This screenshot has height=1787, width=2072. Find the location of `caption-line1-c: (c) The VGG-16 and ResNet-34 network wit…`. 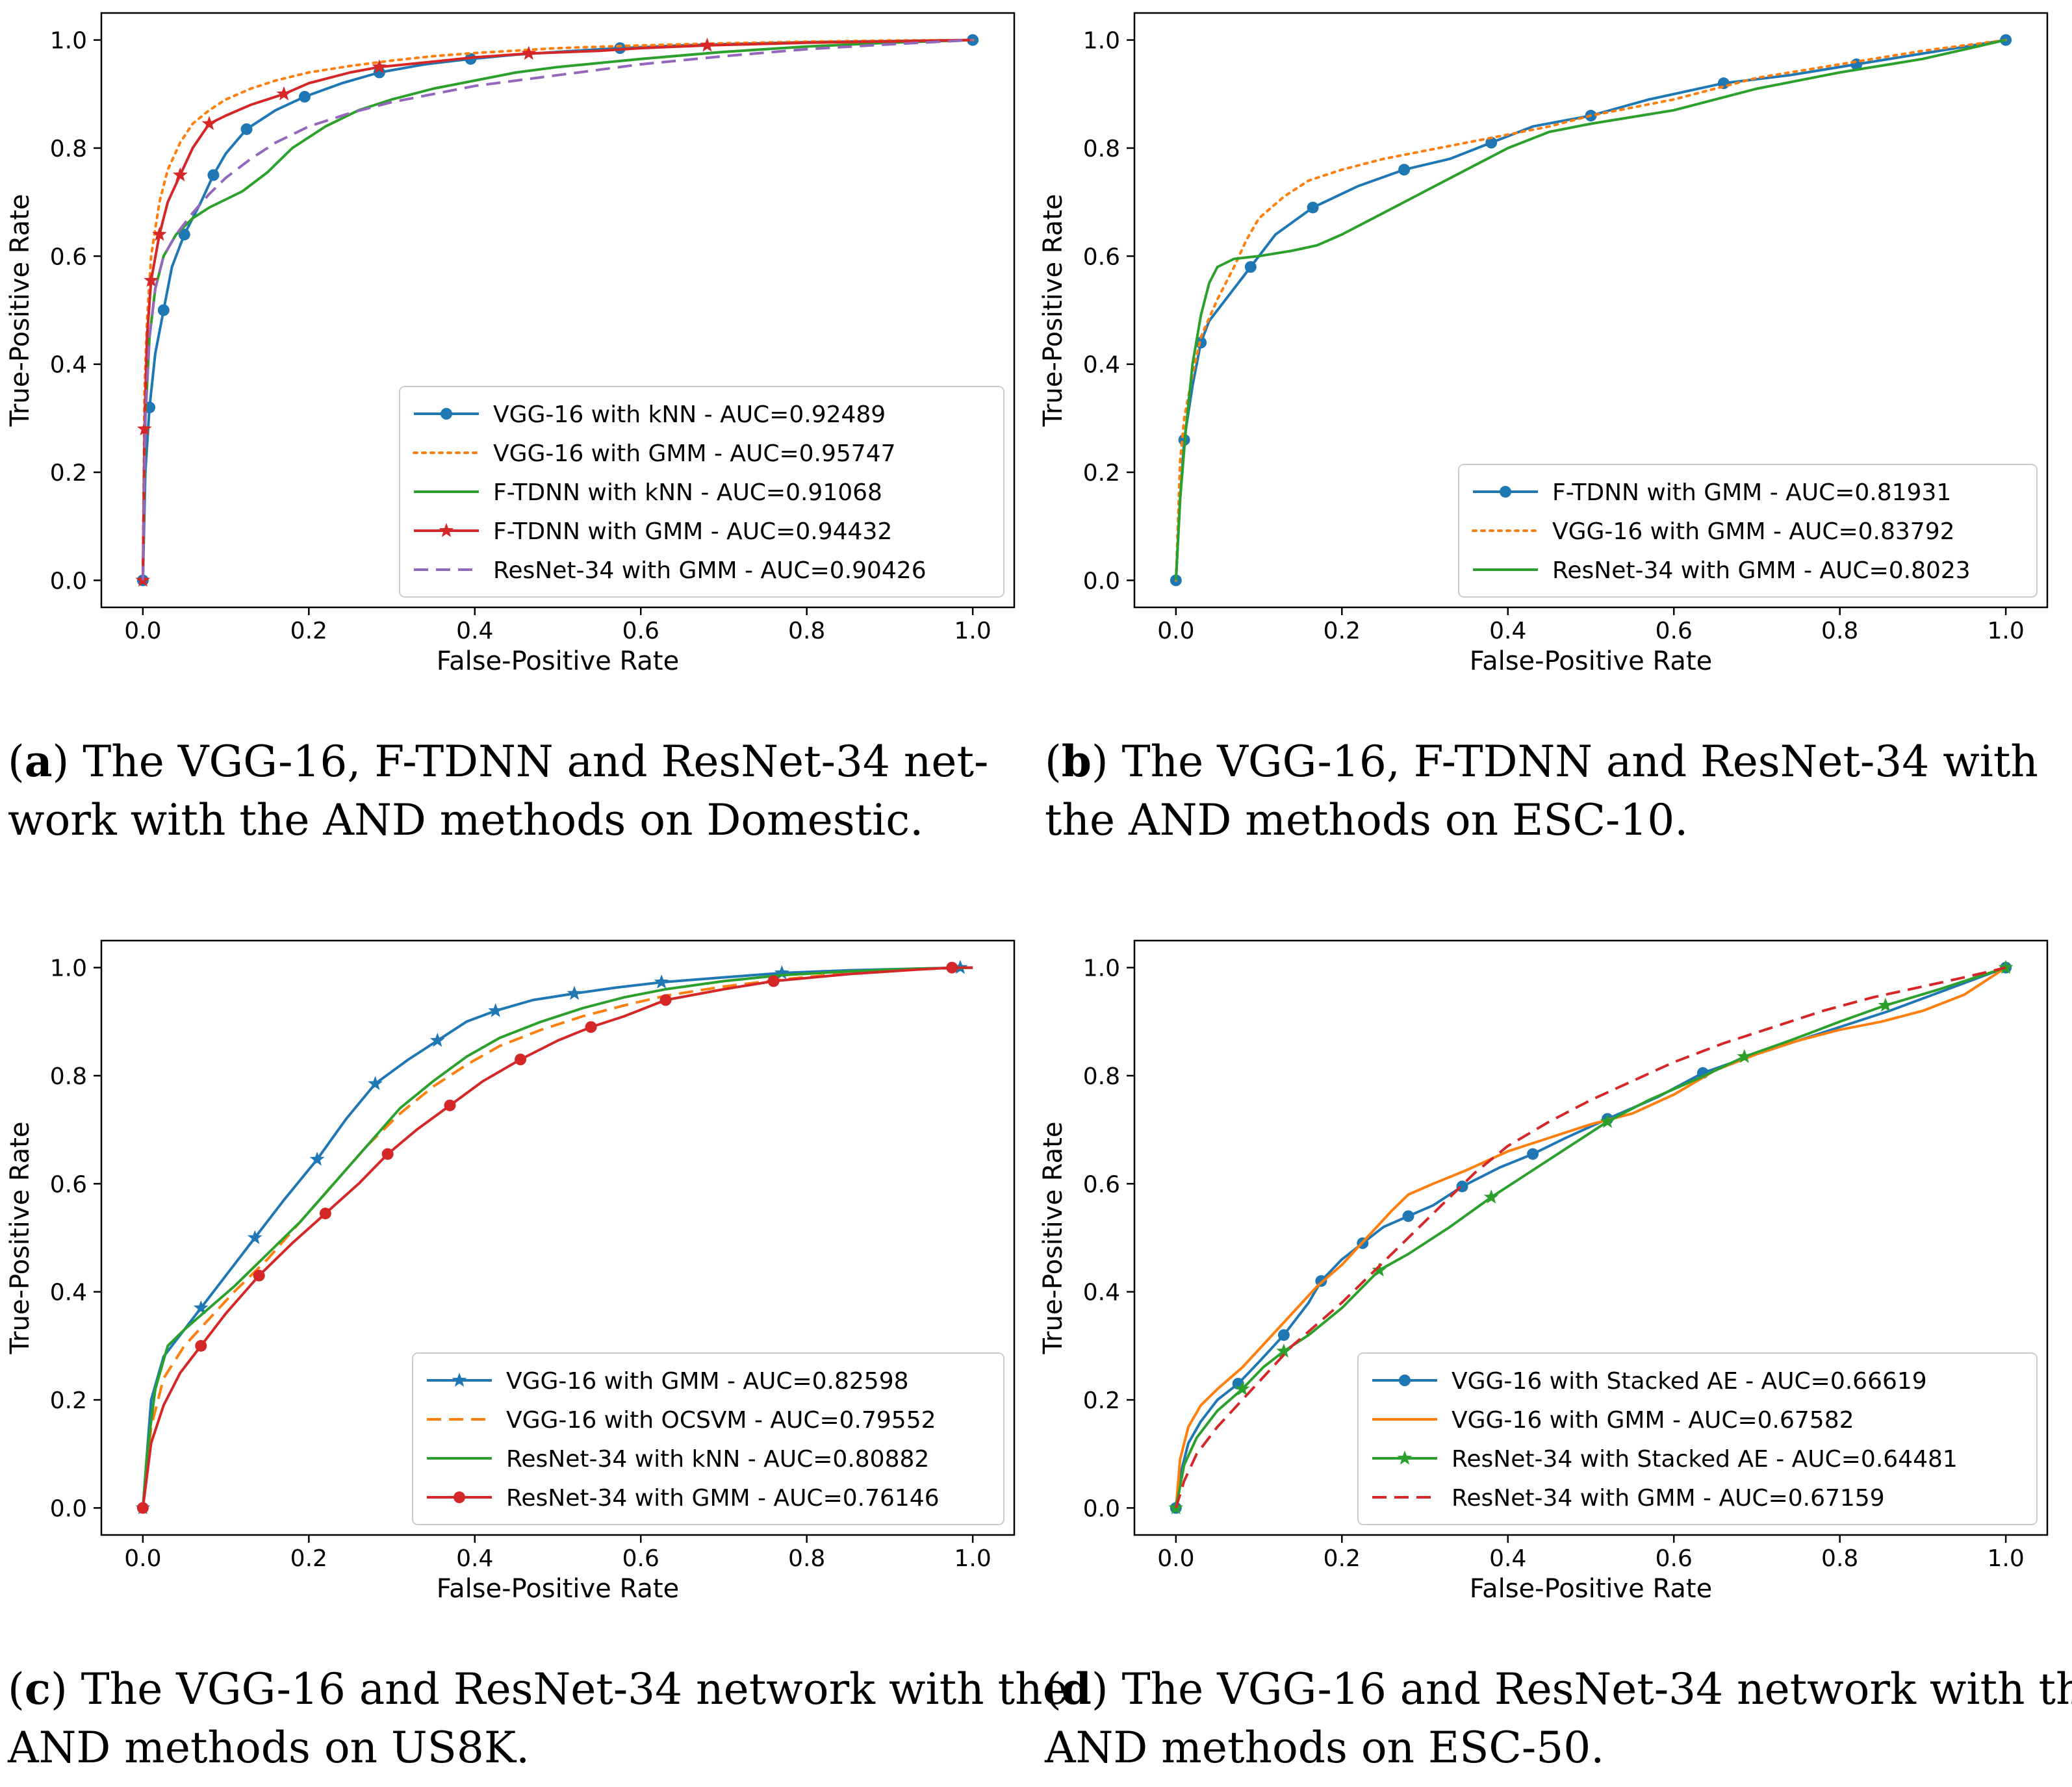

caption-line1-c: (c) The VGG-16 and ResNet-34 network wit… is located at coordinates (538, 1689).